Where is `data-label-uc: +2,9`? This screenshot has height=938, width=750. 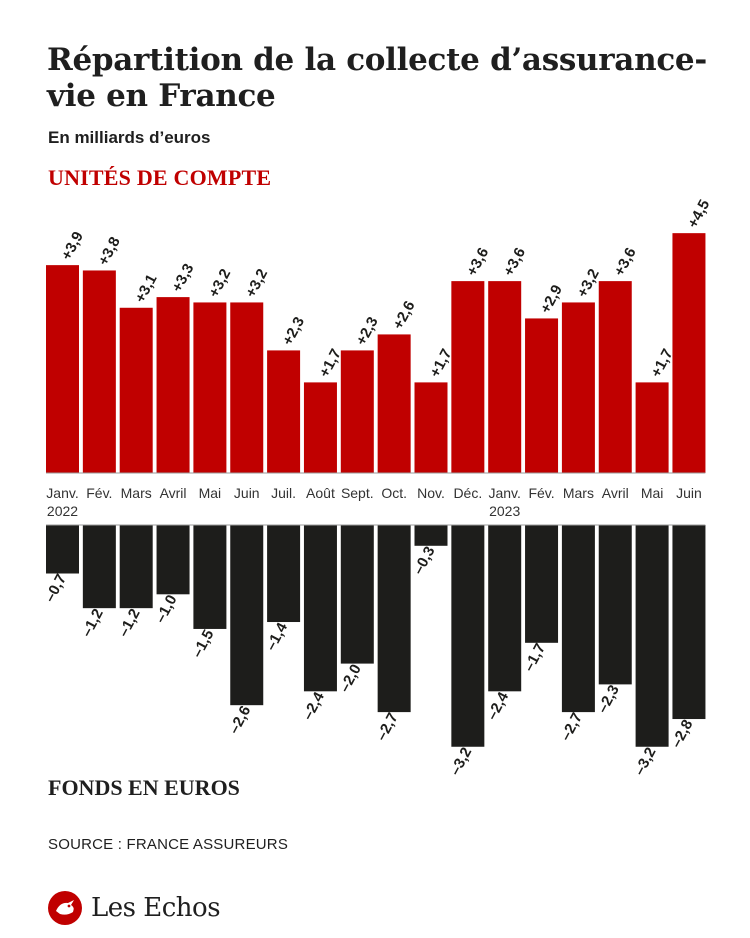
data-label-uc: +2,9 is located at coordinates (551, 299).